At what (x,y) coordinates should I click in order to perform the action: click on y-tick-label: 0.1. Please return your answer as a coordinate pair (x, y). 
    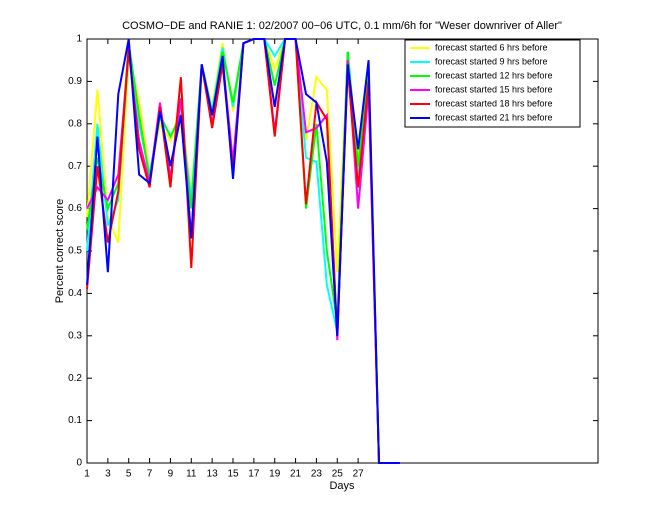
    Looking at the image, I should click on (75, 420).